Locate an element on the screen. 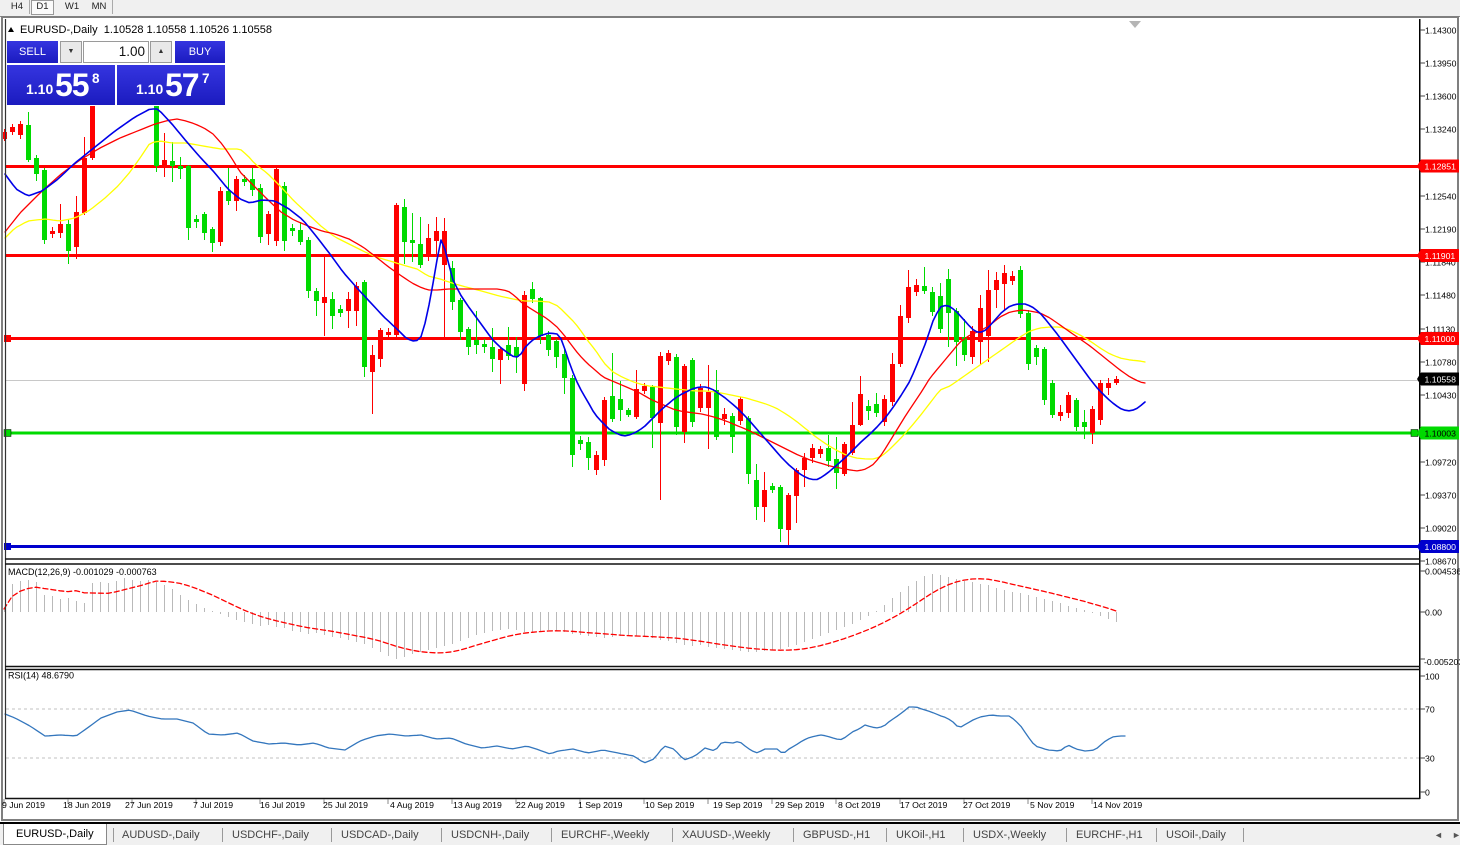 The height and width of the screenshot is (845, 1460). svg-text: RSI(14) 48.6790 is located at coordinates (41, 676).